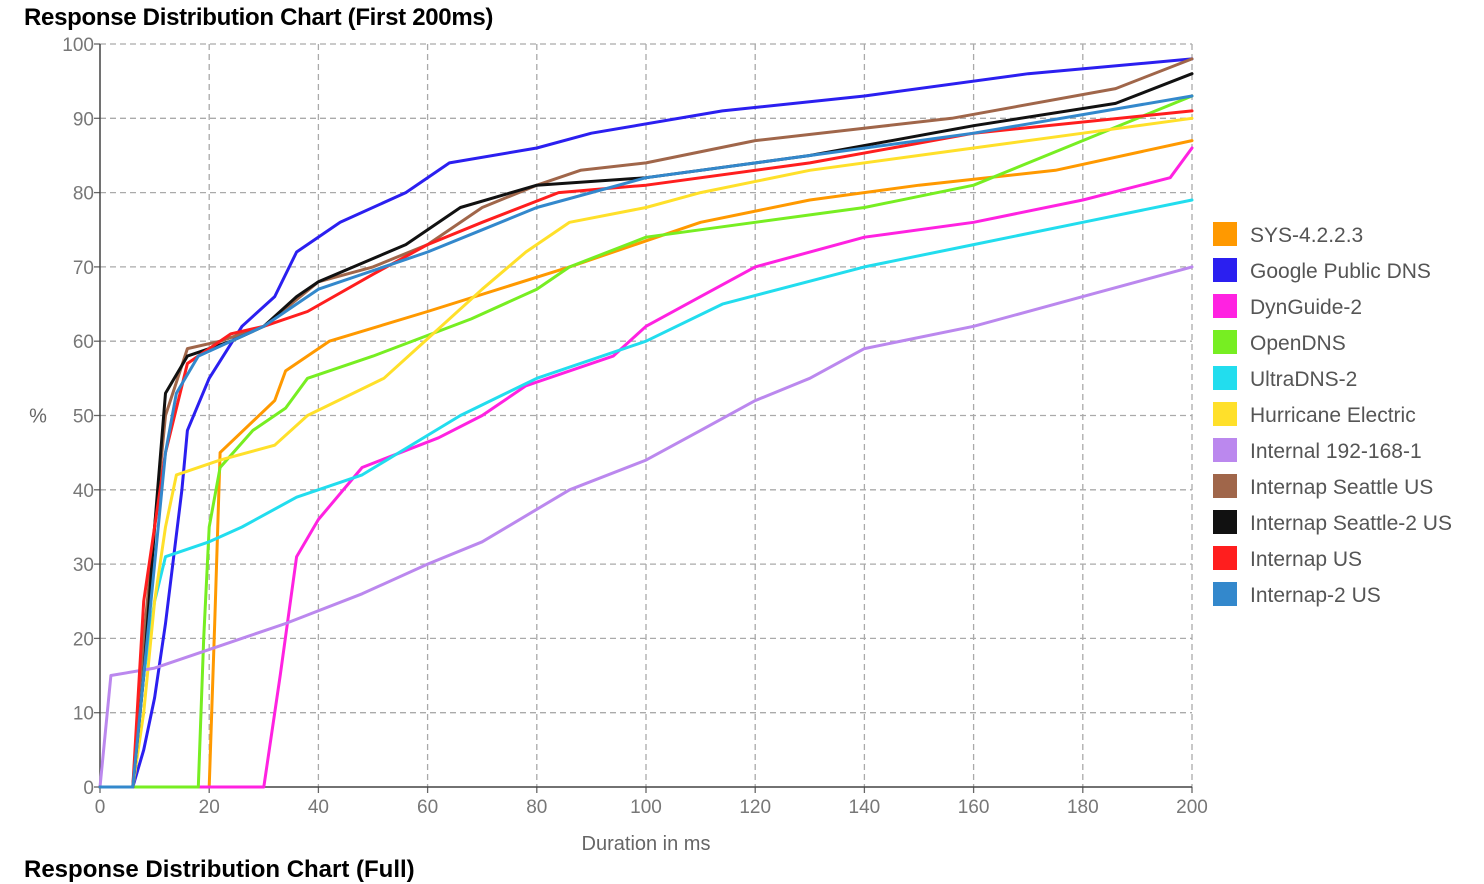 Image resolution: width=1484 pixels, height=884 pixels. Describe the element at coordinates (865, 807) in the screenshot. I see `x-tick-label: 140` at that location.